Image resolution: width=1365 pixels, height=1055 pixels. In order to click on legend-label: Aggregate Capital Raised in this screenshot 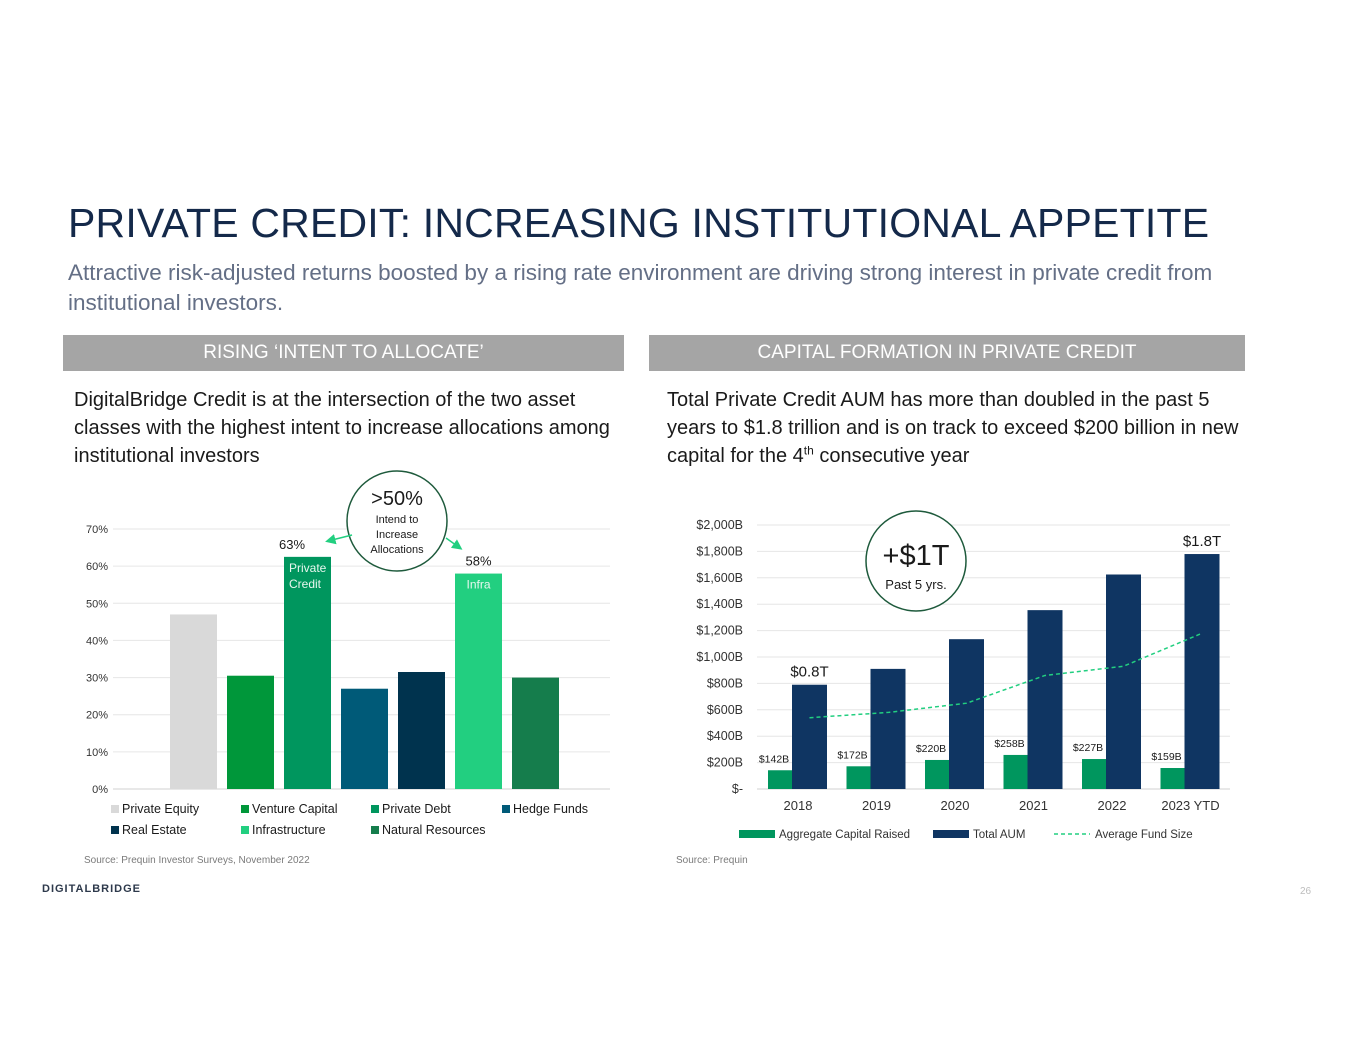, I will do `click(844, 835)`.